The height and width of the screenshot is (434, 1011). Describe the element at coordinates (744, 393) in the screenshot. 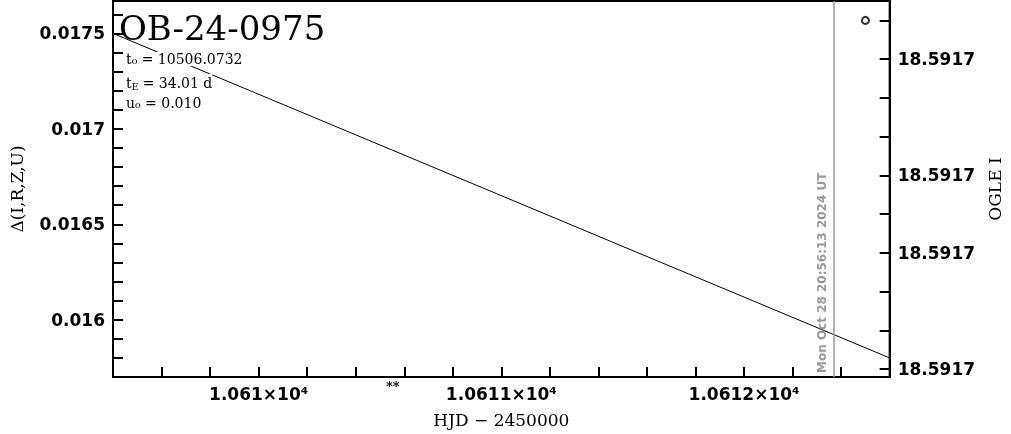

I see `x-tick-label: 1.0612×10⁴` at that location.